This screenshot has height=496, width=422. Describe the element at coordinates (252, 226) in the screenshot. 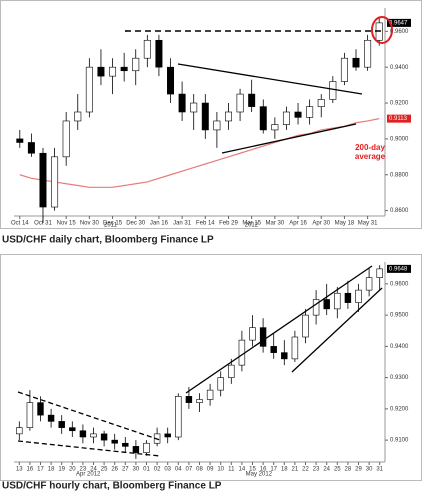

I see `period-label: 2012` at that location.